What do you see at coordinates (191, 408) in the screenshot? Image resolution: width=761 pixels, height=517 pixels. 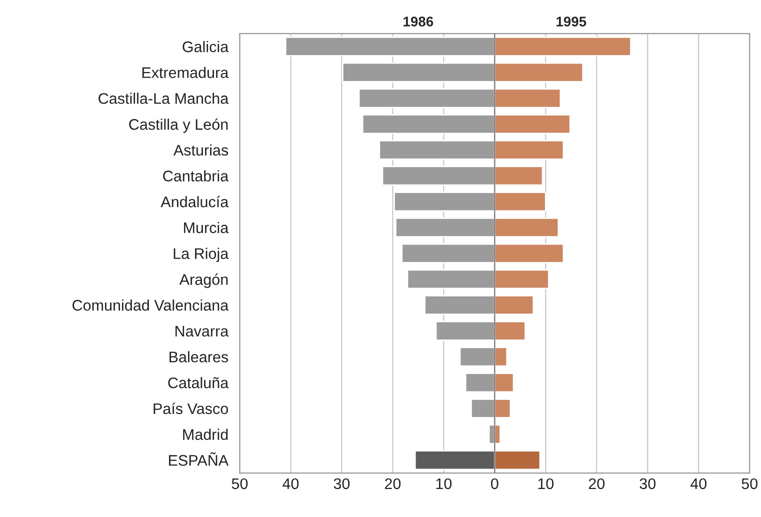 I see `y-tick-label: País Vasco` at bounding box center [191, 408].